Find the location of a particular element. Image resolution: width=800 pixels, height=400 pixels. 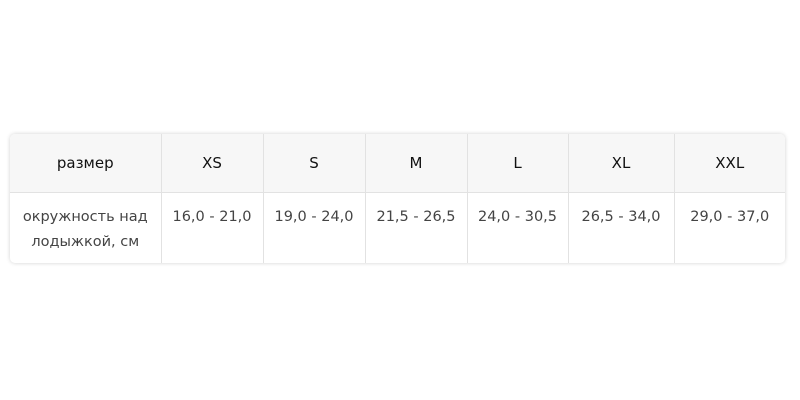

header-size-label: размер is located at coordinates (86, 163).